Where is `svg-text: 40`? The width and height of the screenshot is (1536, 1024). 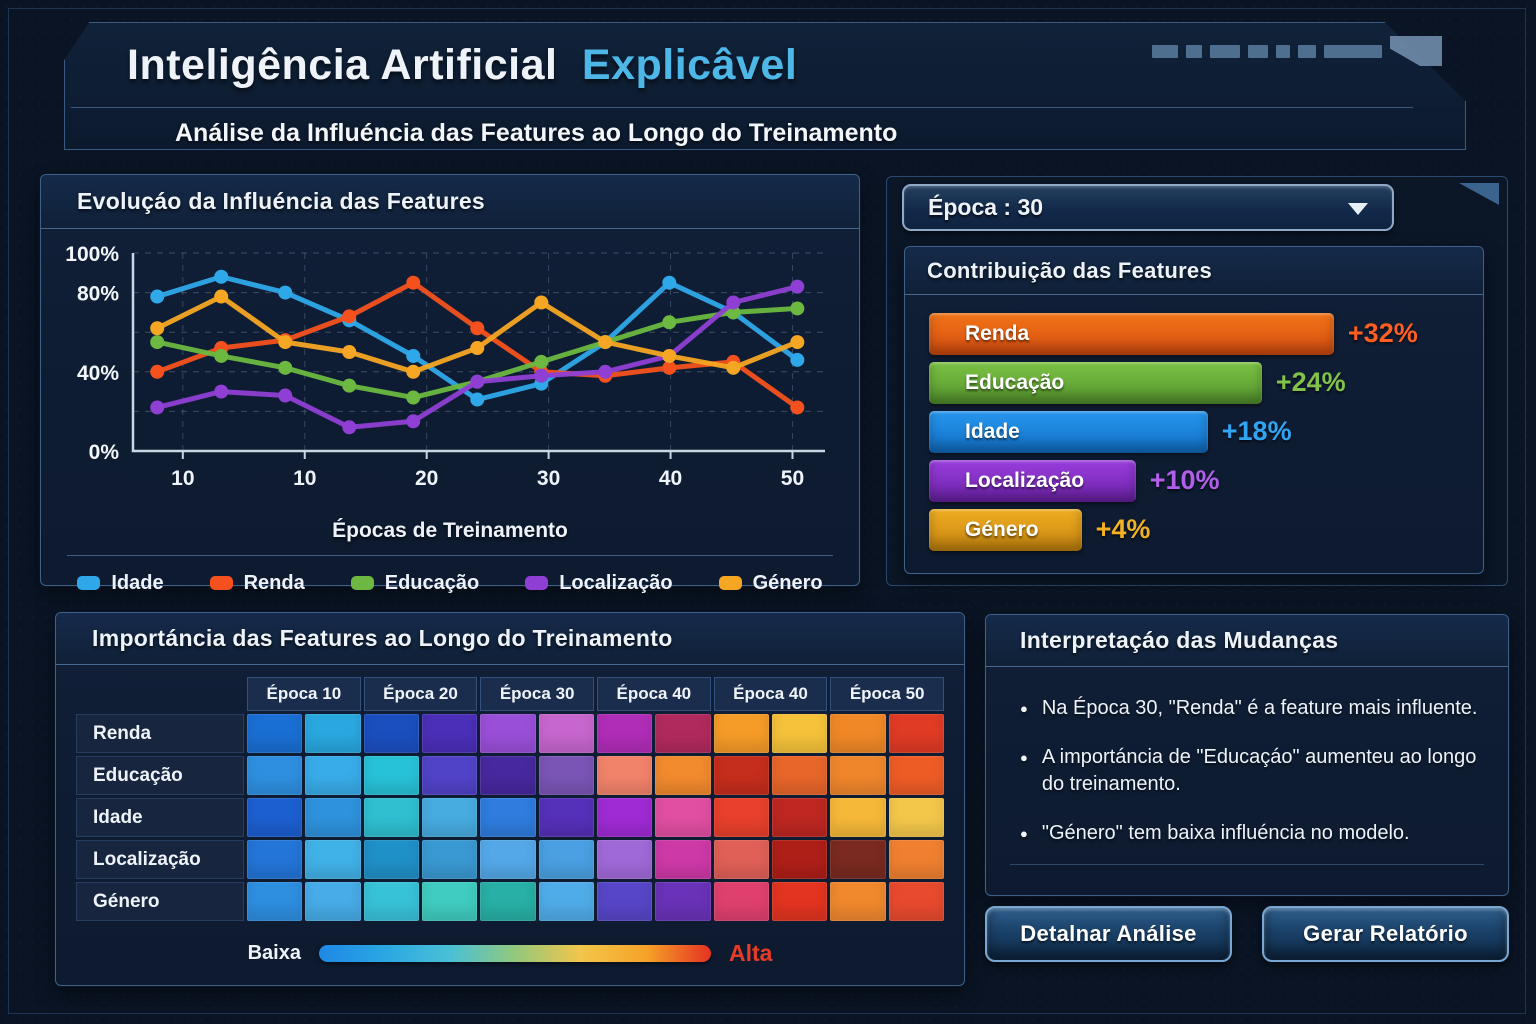 svg-text: 40 is located at coordinates (670, 478).